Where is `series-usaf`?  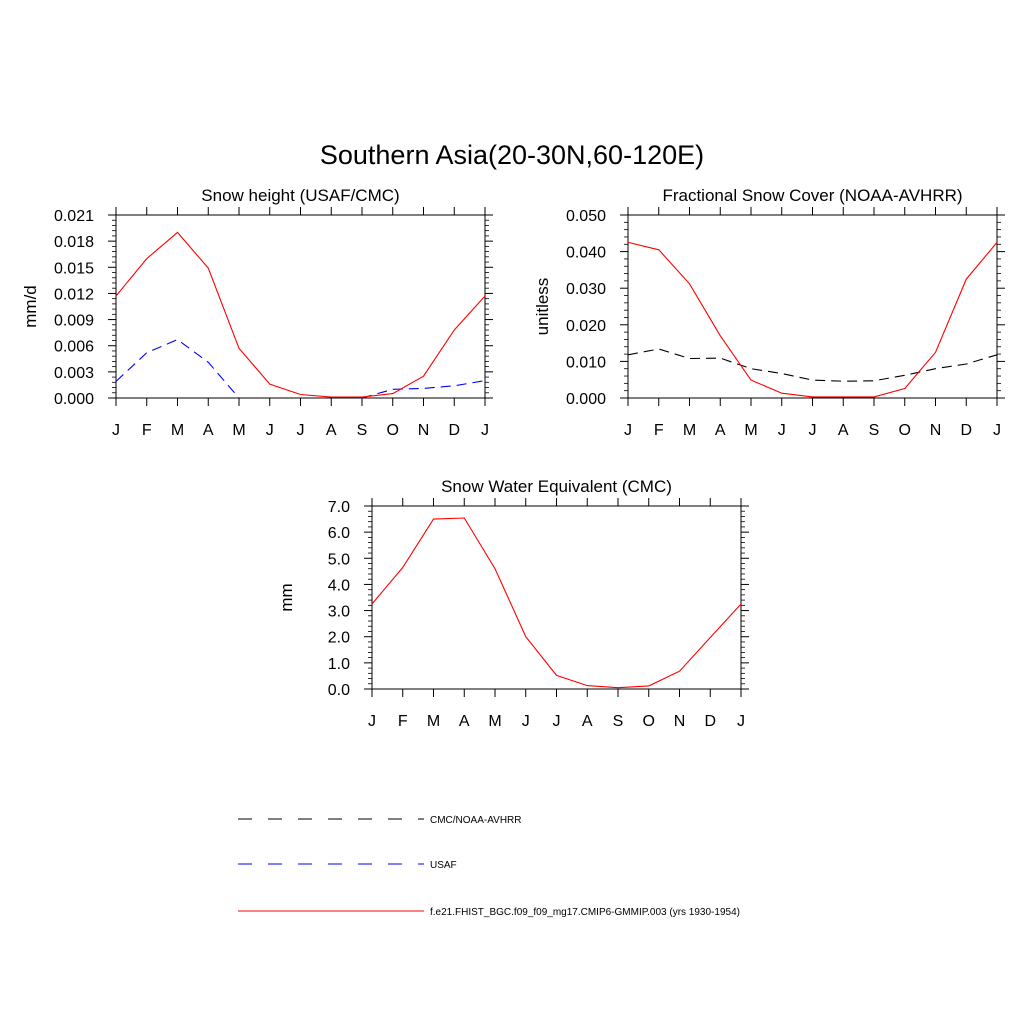
series-usaf is located at coordinates (300, 368).